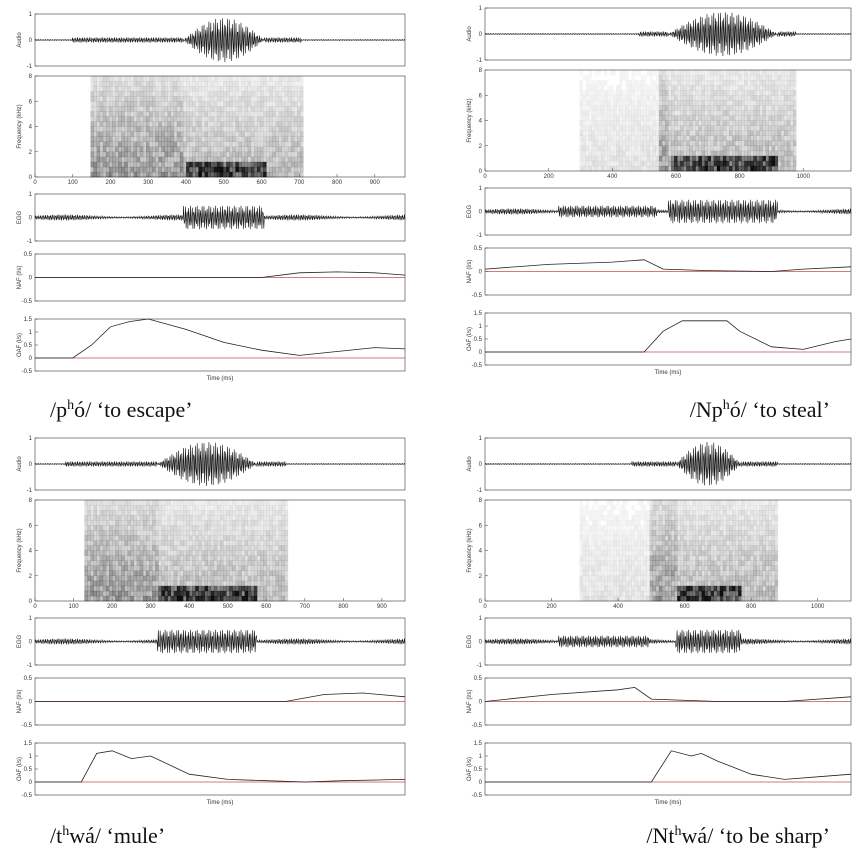  I want to click on plot-frame, so click(220, 769).